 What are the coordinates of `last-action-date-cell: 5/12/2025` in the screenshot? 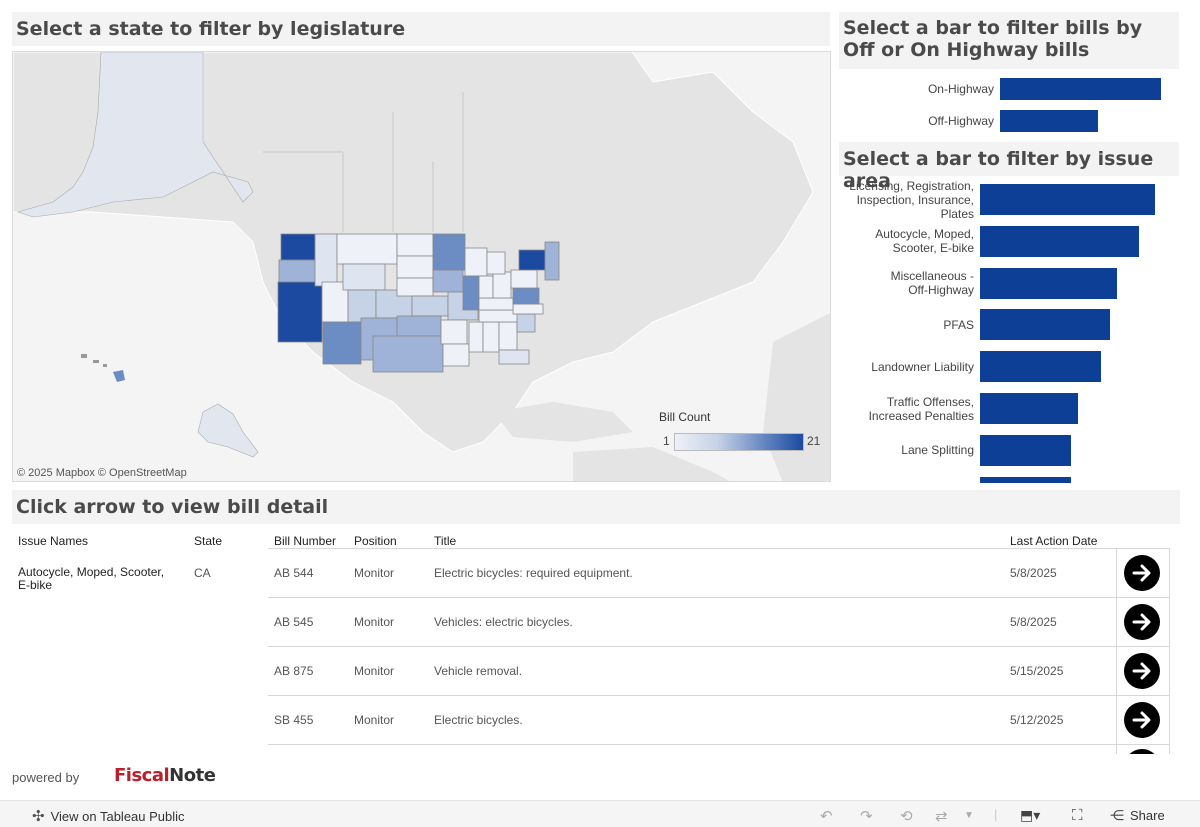 It's located at (1037, 720).